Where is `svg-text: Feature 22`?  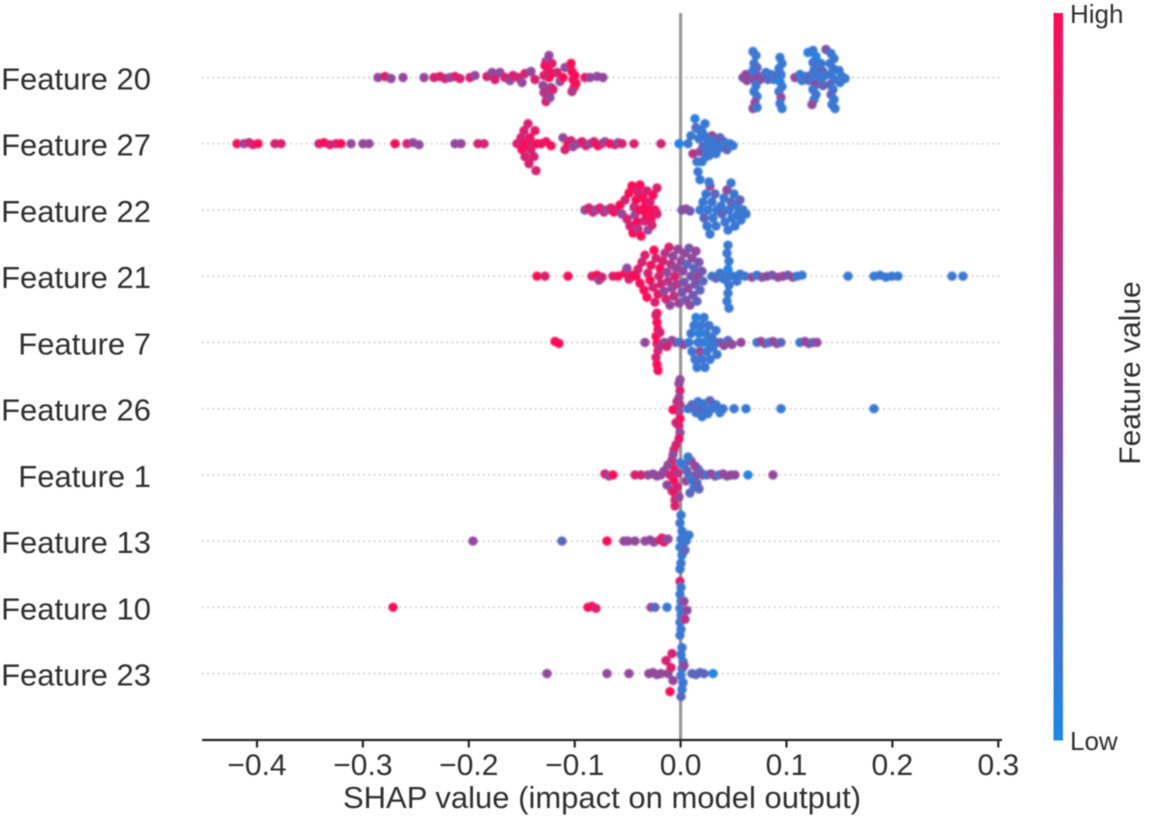 svg-text: Feature 22 is located at coordinates (76, 211).